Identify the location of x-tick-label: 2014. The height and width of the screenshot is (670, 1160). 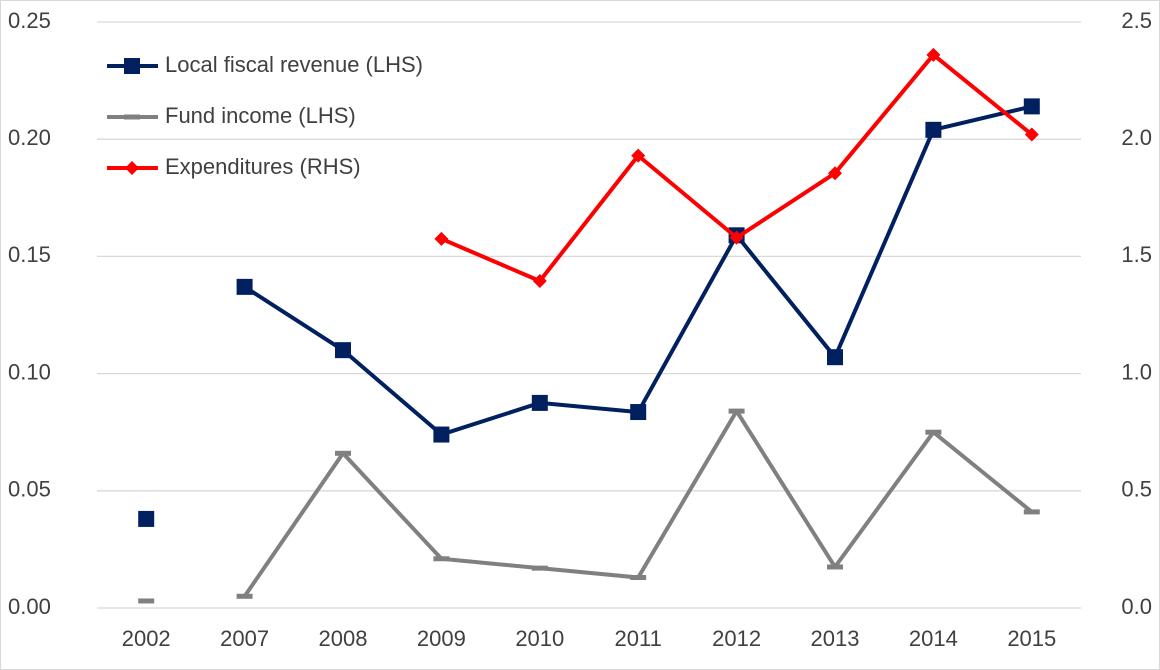
(933, 638).